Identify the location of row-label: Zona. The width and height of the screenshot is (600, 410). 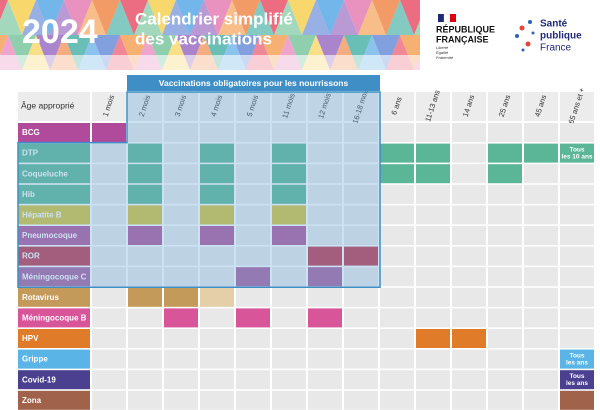
(32, 400).